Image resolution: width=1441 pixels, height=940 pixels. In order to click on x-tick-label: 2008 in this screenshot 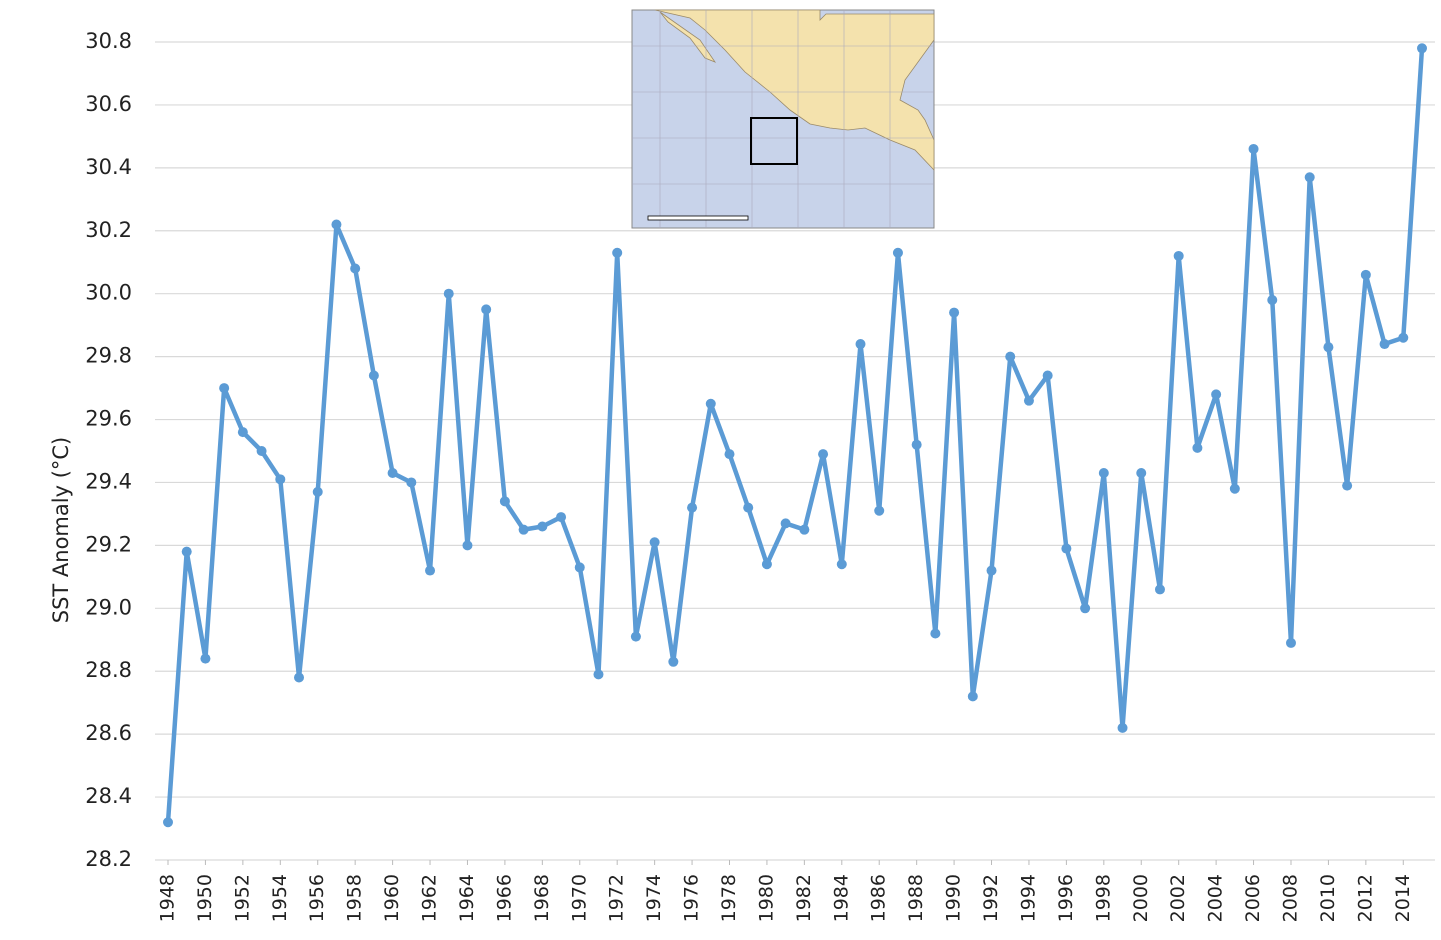, I will do `click(1290, 898)`.